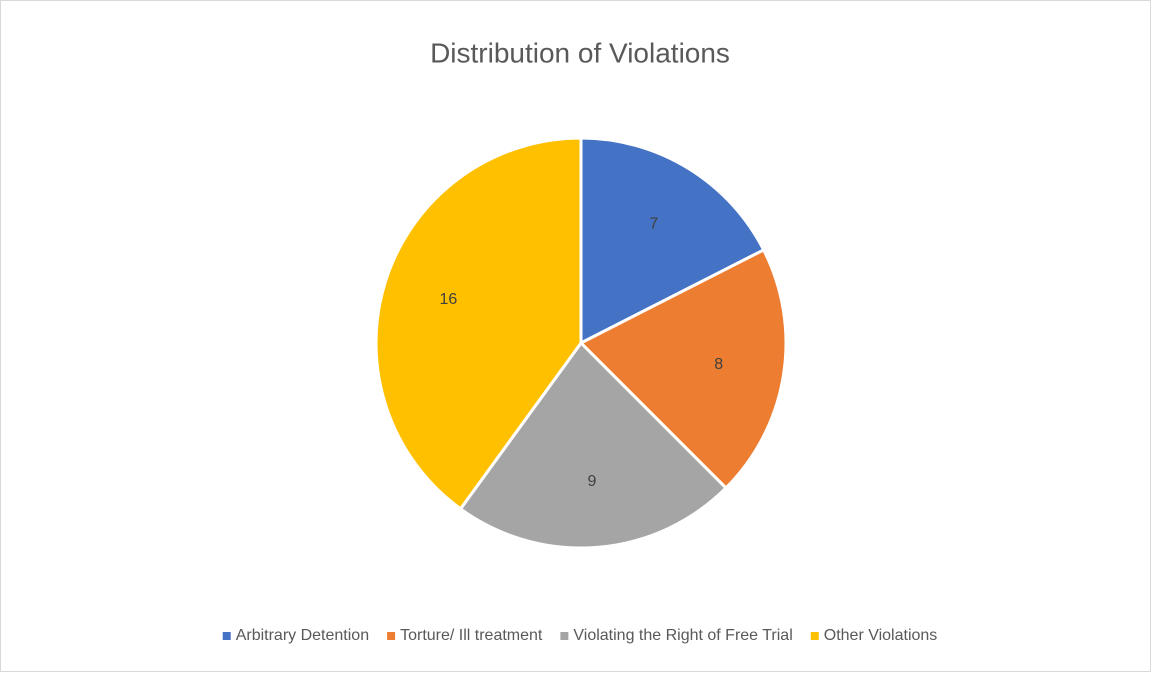 This screenshot has width=1151, height=677. Describe the element at coordinates (682, 635) in the screenshot. I see `legend-label: Violating the Right of Free Trial` at that location.